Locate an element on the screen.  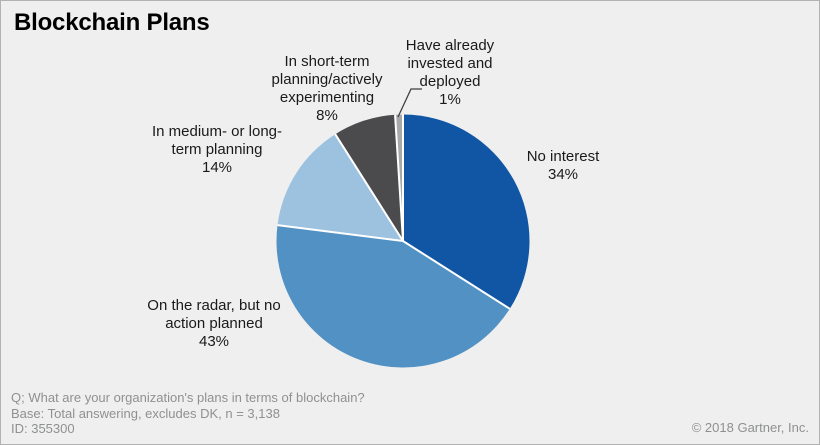
slice-label-medium-long: In medium- or long- term planning 14% is located at coordinates (217, 149).